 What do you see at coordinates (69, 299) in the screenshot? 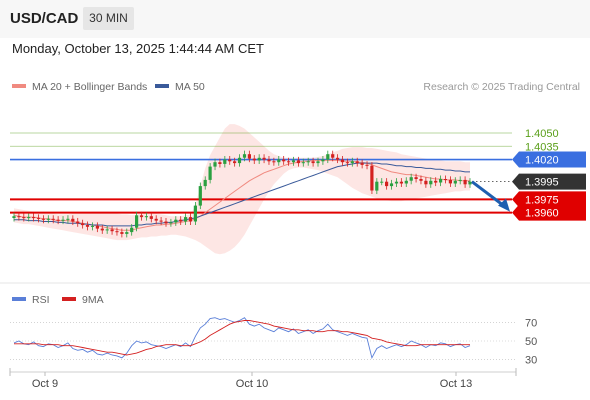
I see `legend-swatch-9ma` at bounding box center [69, 299].